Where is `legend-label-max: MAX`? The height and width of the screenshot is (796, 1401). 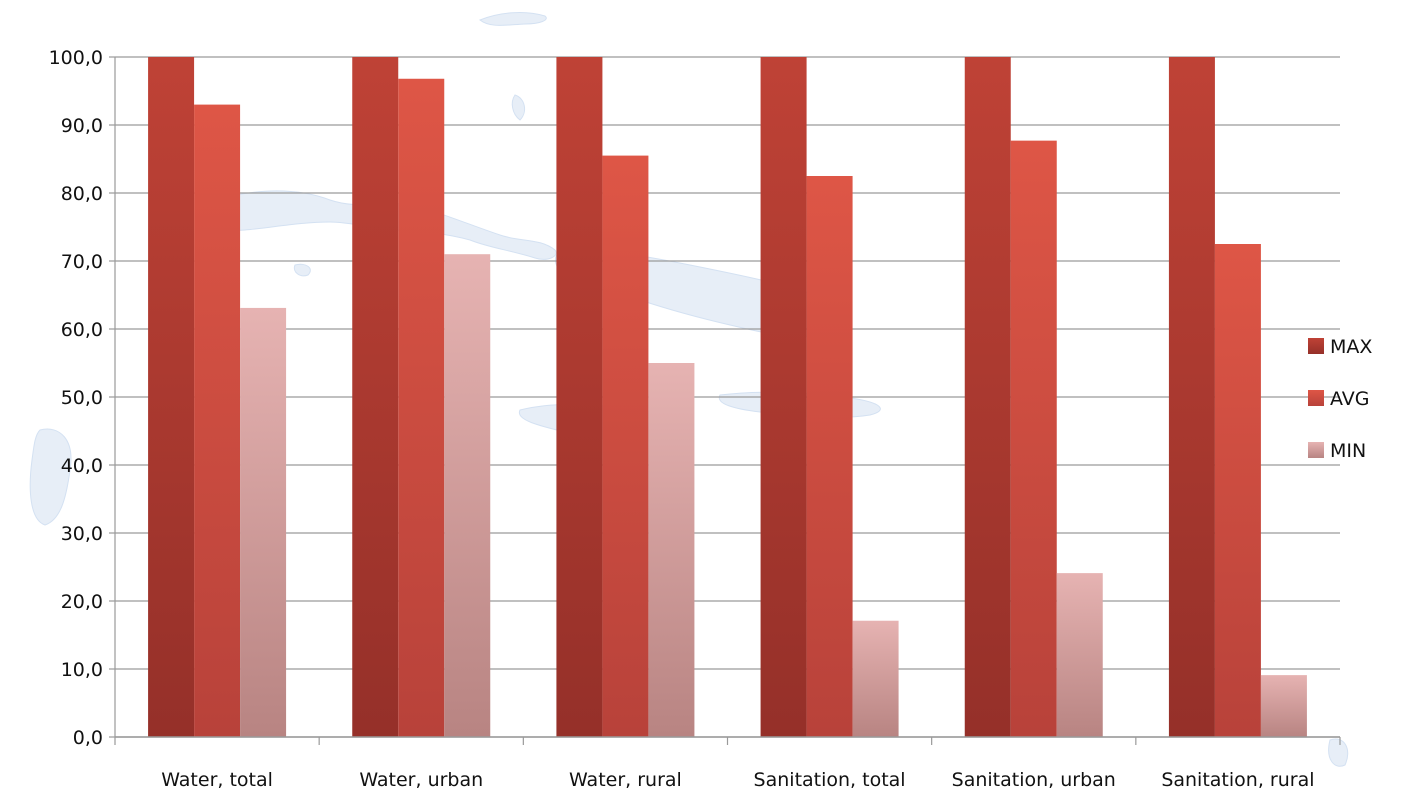 legend-label-max: MAX is located at coordinates (1351, 347).